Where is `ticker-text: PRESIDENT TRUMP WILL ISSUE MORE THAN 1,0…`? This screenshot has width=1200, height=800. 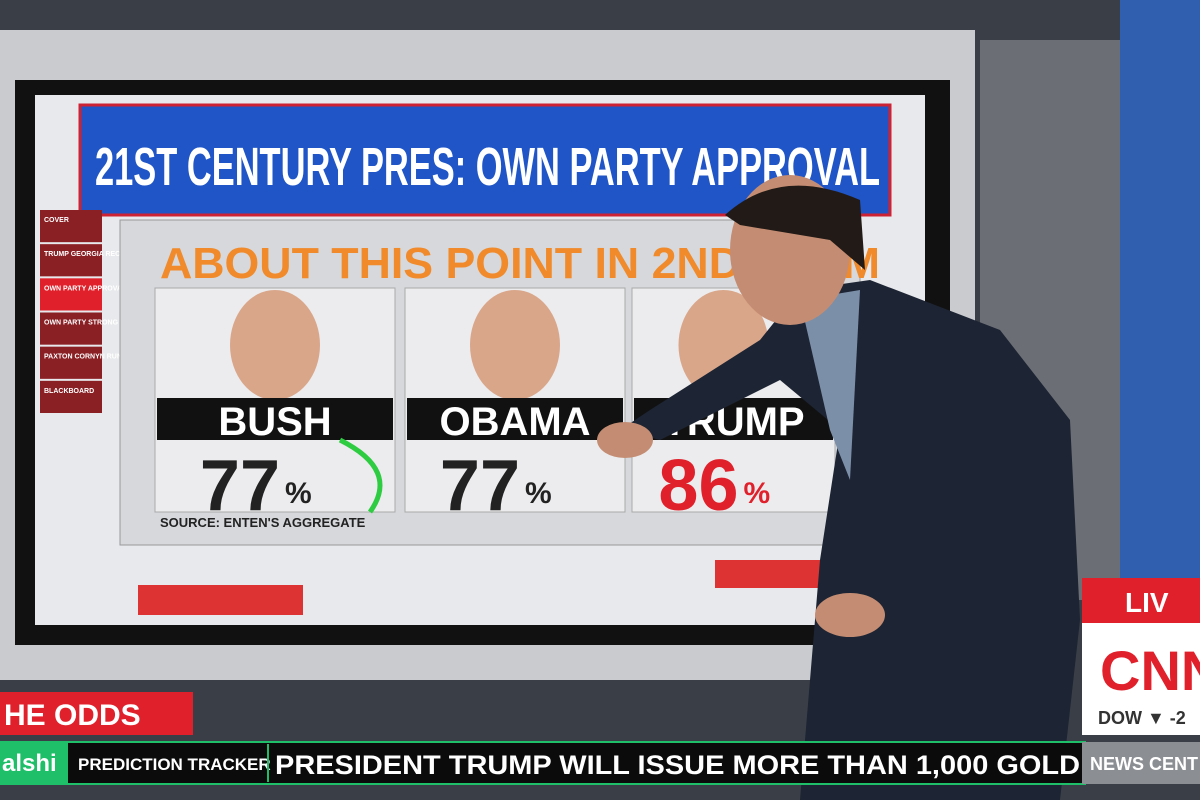
ticker-text: PRESIDENT TRUMP WILL ISSUE MORE THAN 1,0… is located at coordinates (677, 765).